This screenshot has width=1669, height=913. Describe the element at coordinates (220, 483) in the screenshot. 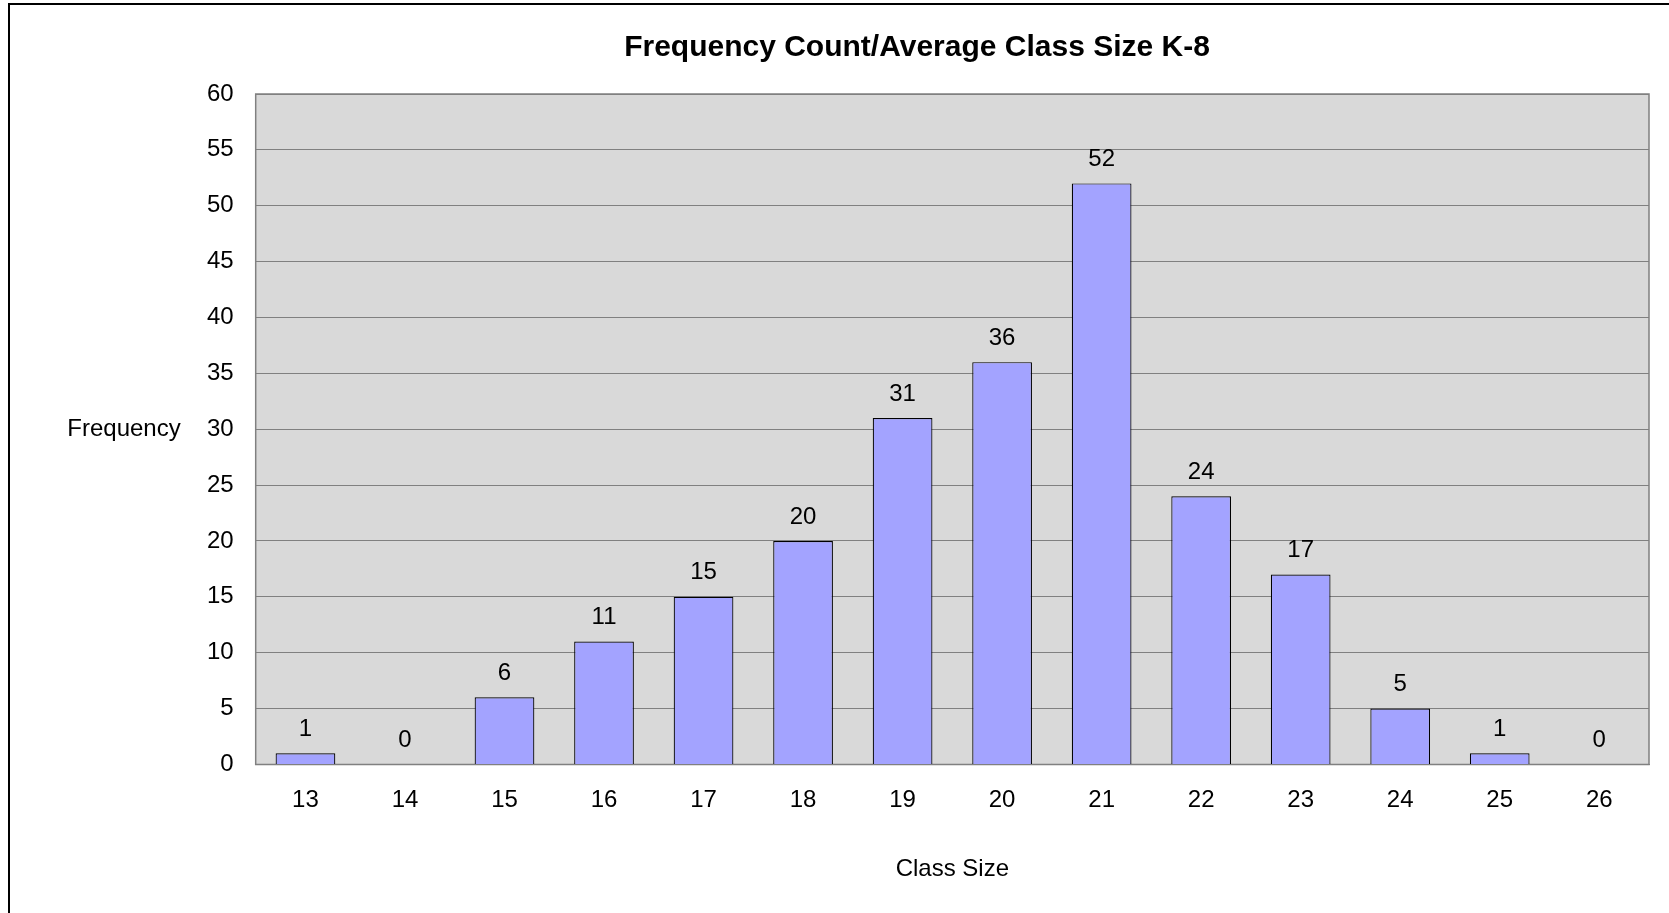

I see `y-tick-label: 25` at that location.